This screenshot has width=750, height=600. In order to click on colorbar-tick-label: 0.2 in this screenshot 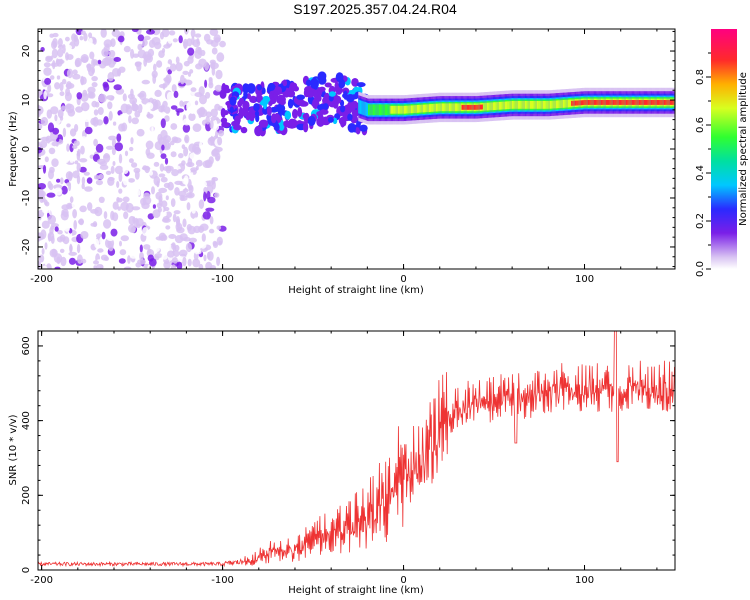, I will do `click(700, 221)`.